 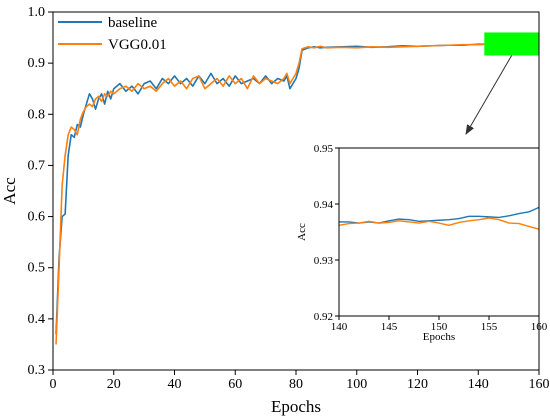 What do you see at coordinates (439, 327) in the screenshot?
I see `inset-x-tick-label: 150` at bounding box center [439, 327].